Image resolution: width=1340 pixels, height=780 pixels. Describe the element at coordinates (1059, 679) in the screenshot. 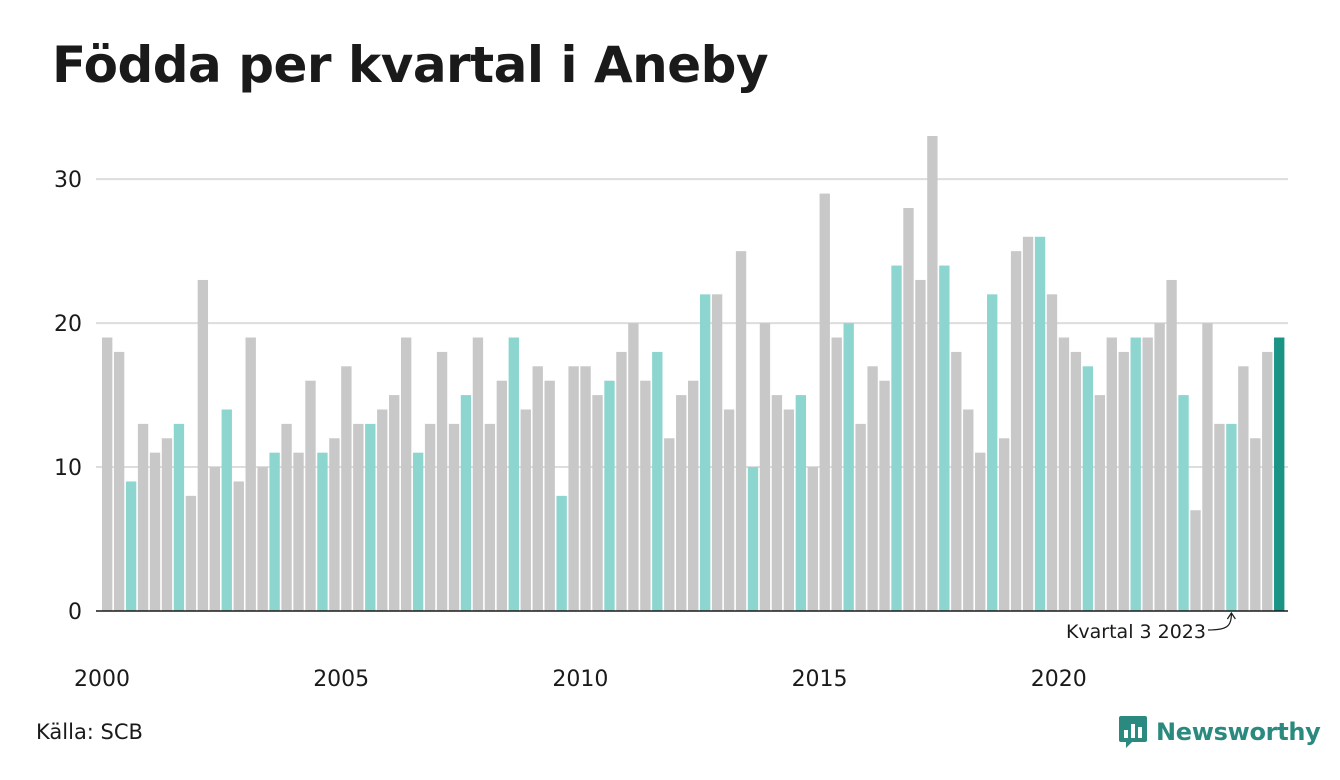

I see `x-tick-label: 2020` at that location.